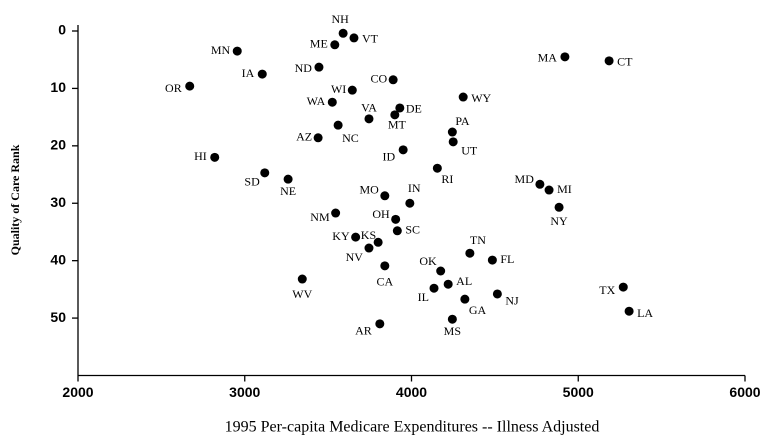  I want to click on point-label: PA, so click(462, 121).